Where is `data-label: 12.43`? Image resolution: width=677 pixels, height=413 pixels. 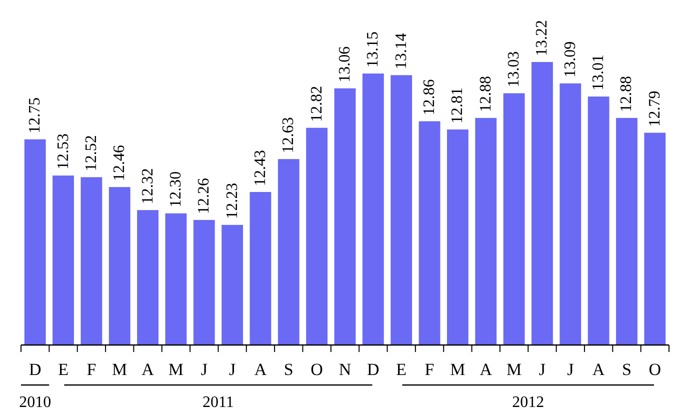 data-label: 12.43 is located at coordinates (260, 168).